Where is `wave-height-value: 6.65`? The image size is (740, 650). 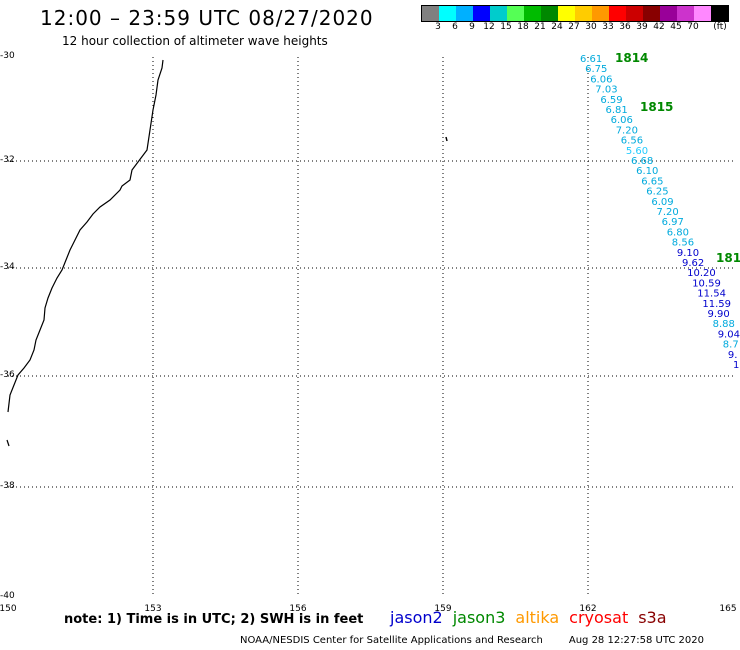 wave-height-value: 6.65 is located at coordinates (652, 181).